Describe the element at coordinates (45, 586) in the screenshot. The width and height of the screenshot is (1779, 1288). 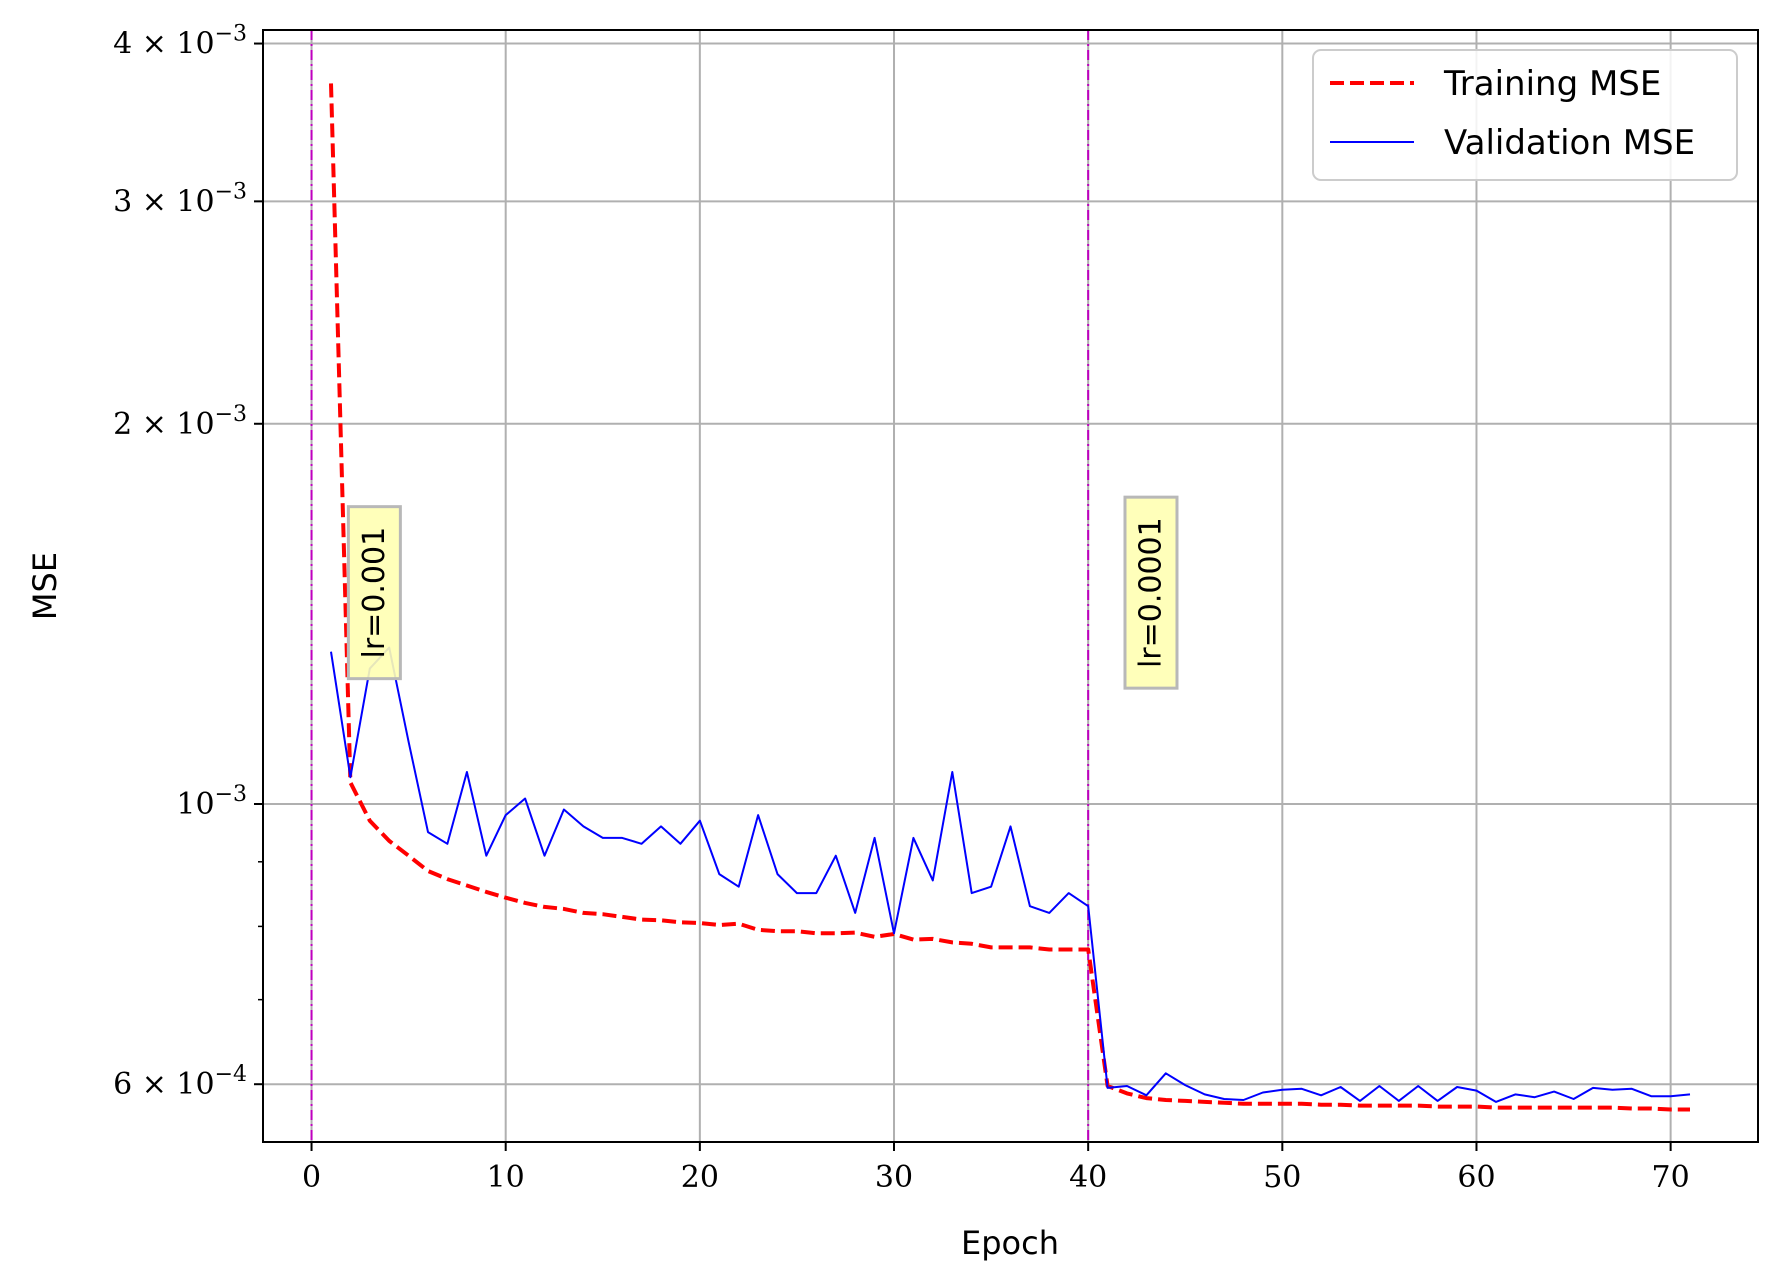
I see `y-axis-label: MSE` at that location.